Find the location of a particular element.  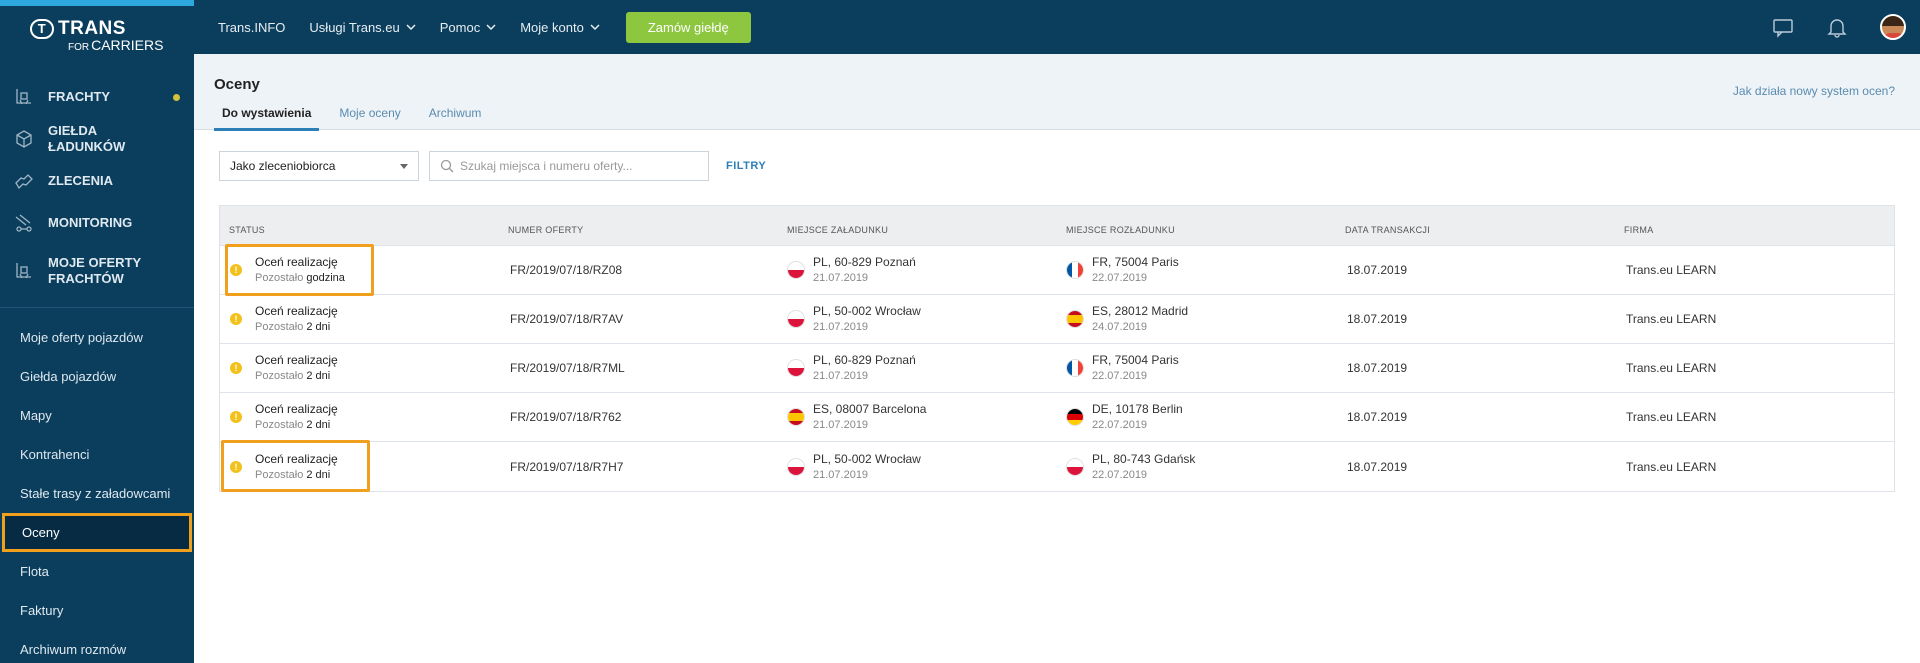

caret-down-icon is located at coordinates (404, 166).